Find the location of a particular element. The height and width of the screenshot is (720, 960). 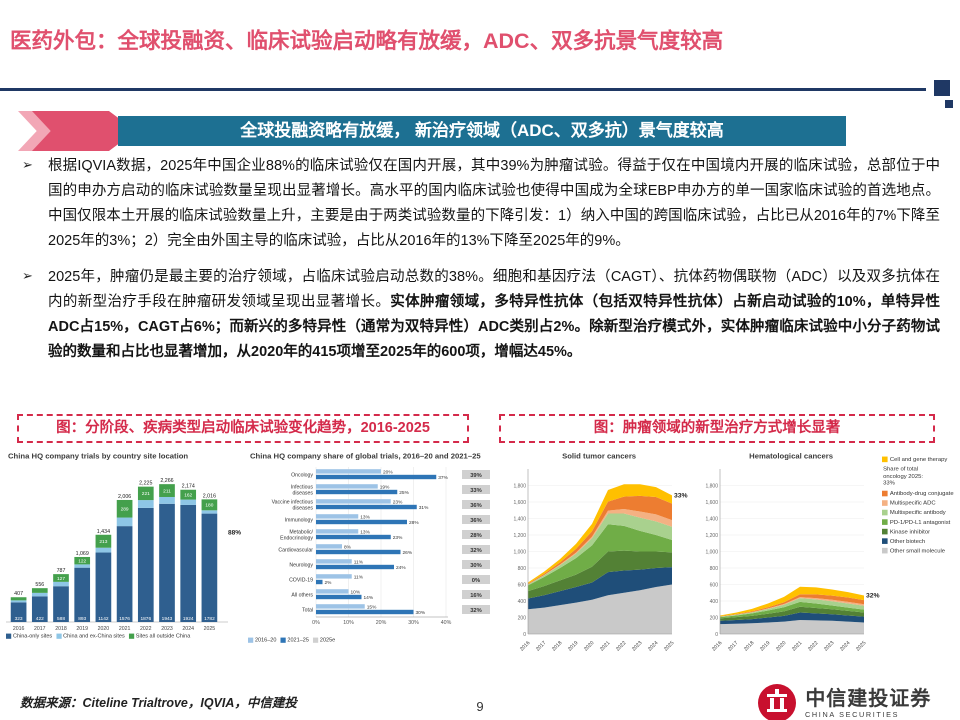

svg-text: 556 is located at coordinates (39, 585).